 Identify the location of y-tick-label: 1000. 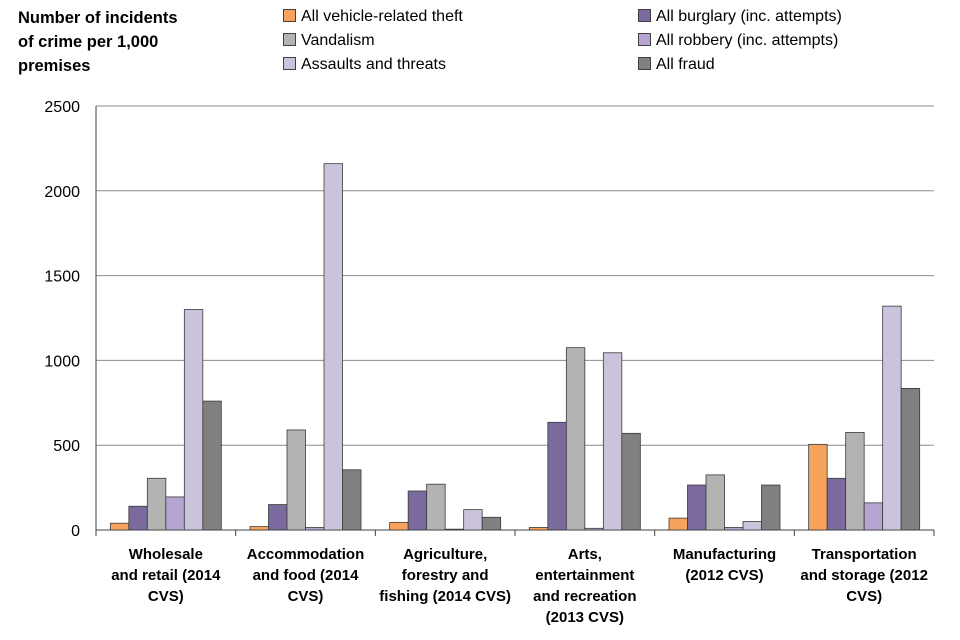
(62, 361).